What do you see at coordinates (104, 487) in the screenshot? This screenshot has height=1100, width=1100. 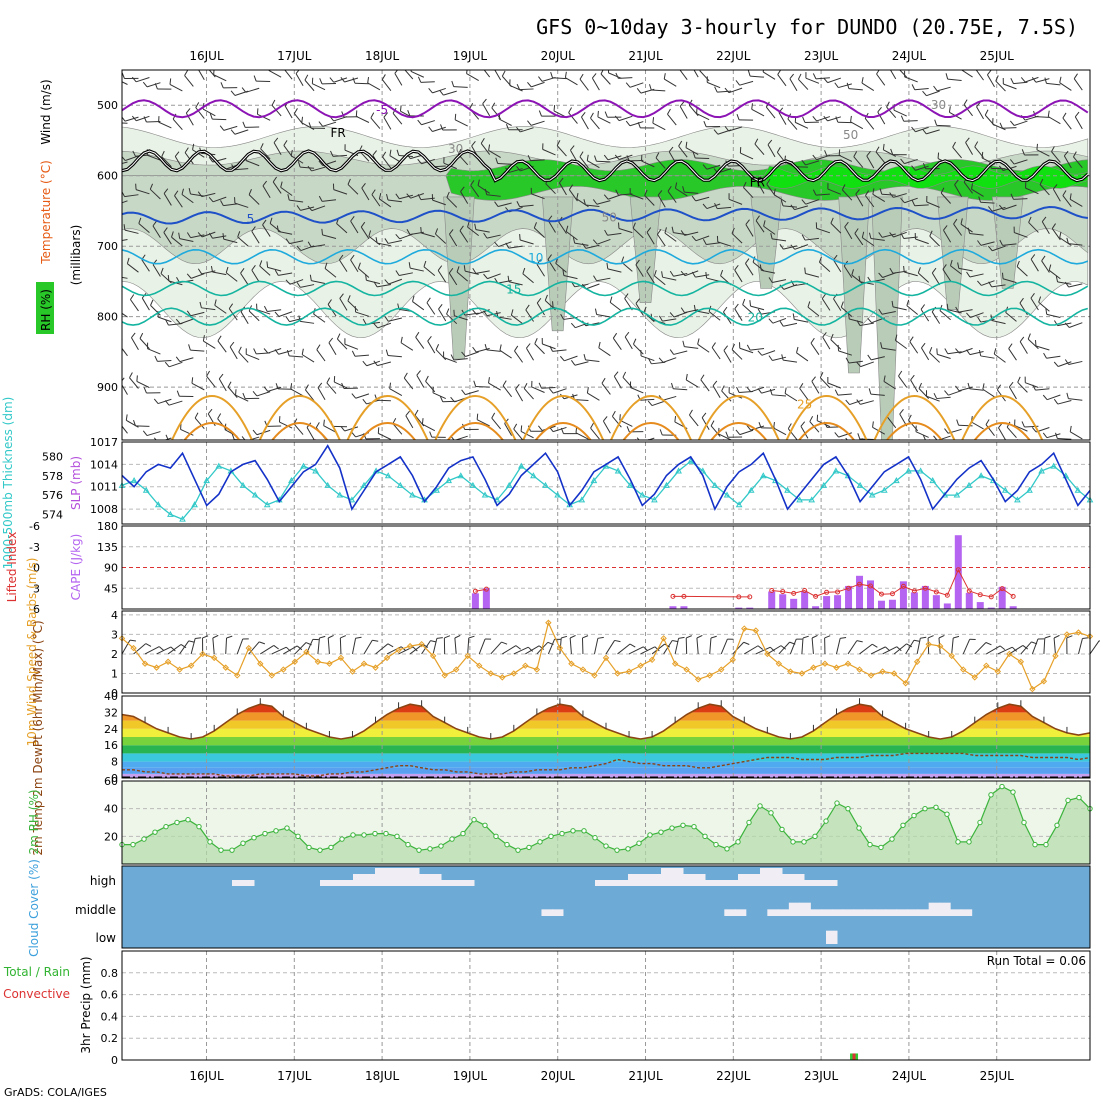 I see `slp-tick-label: 1011` at bounding box center [104, 487].